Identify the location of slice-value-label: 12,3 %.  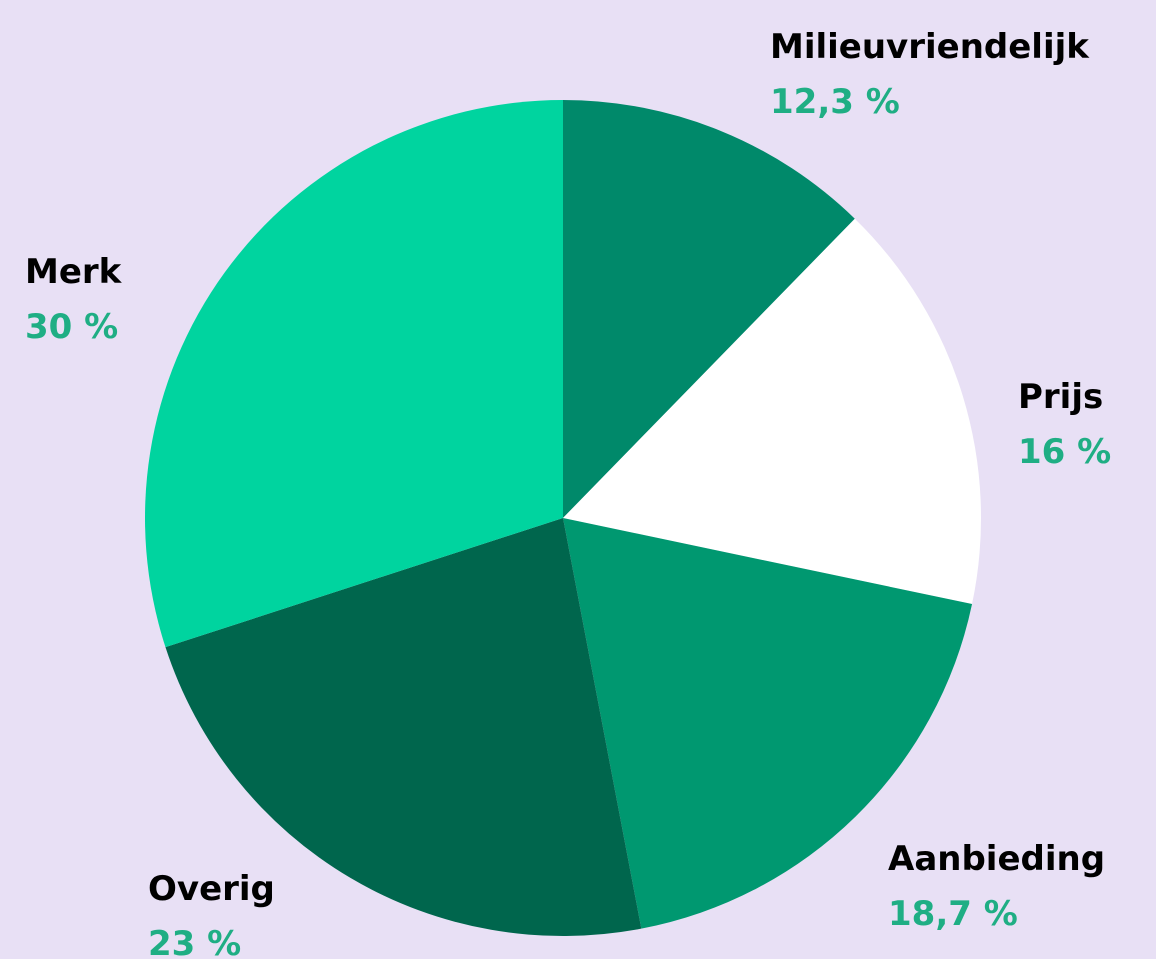
(835, 102).